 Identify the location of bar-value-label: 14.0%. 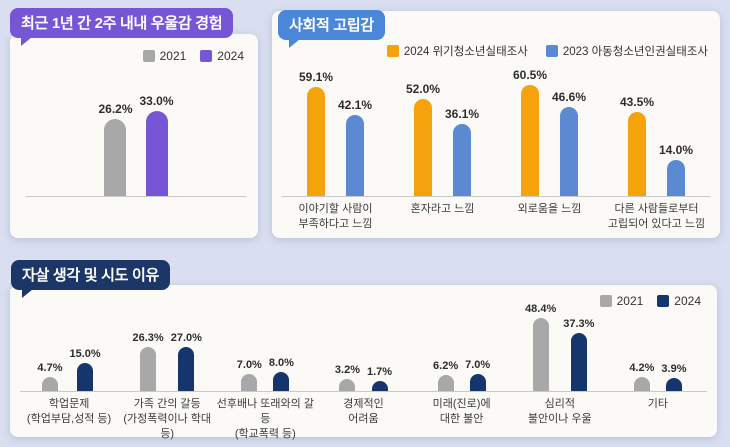
(676, 150).